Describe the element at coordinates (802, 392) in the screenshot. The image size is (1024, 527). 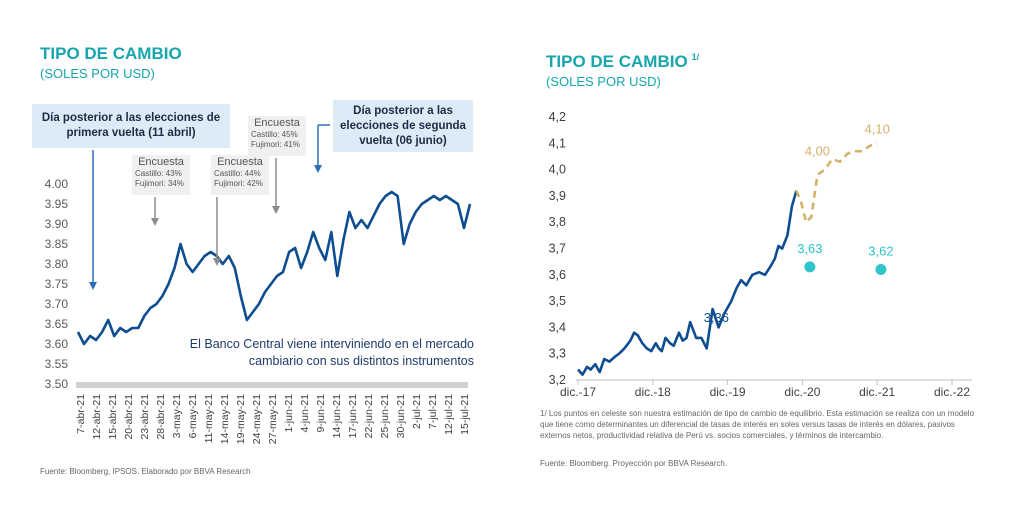
I see `x-tick-label: dic.-20` at that location.